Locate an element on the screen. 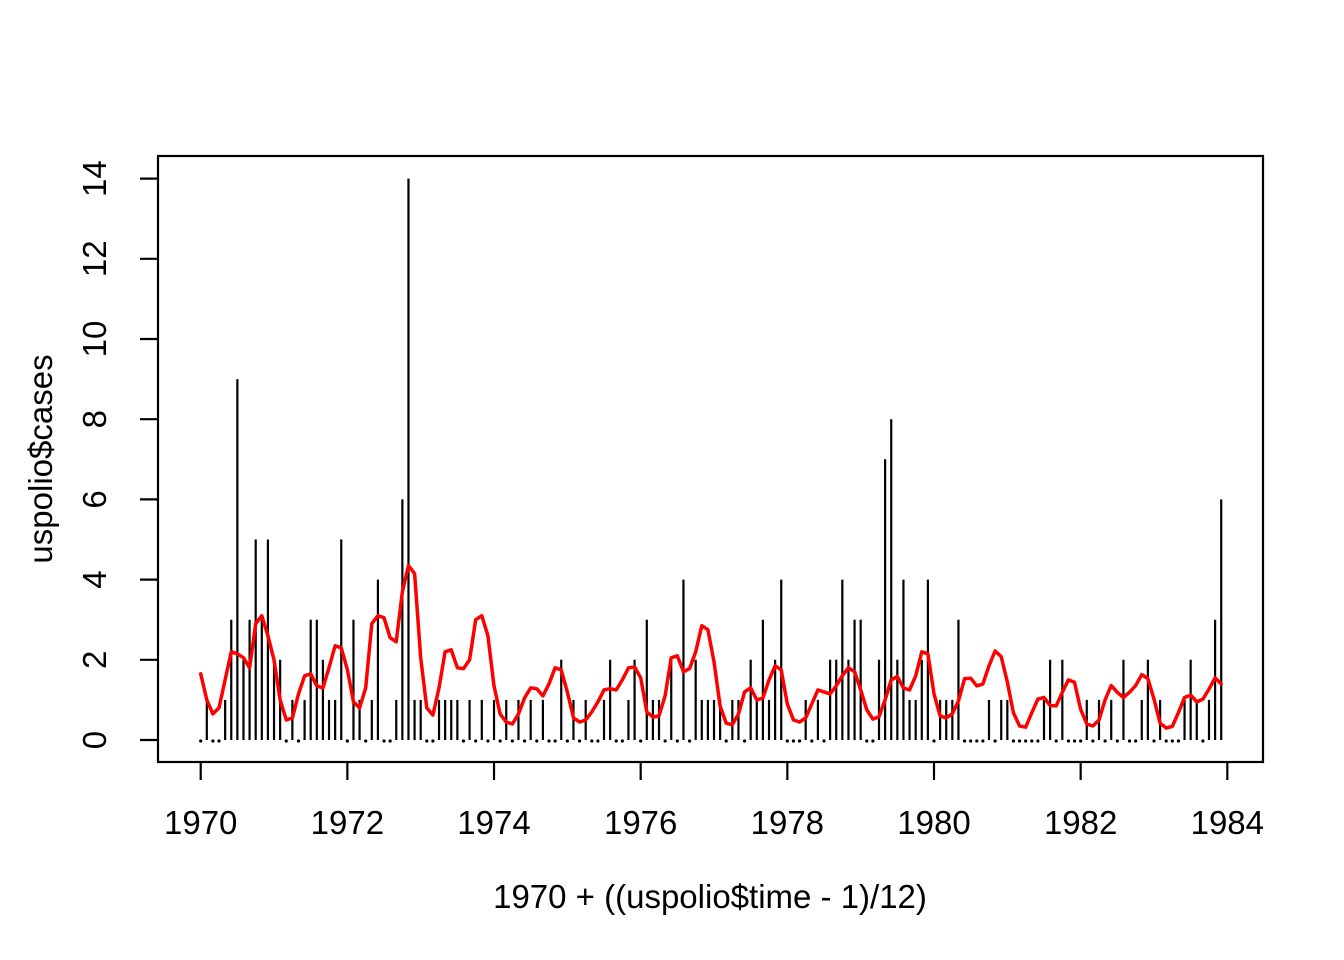 The height and width of the screenshot is (960, 1344). x-tick-label: 1976 is located at coordinates (640, 822).